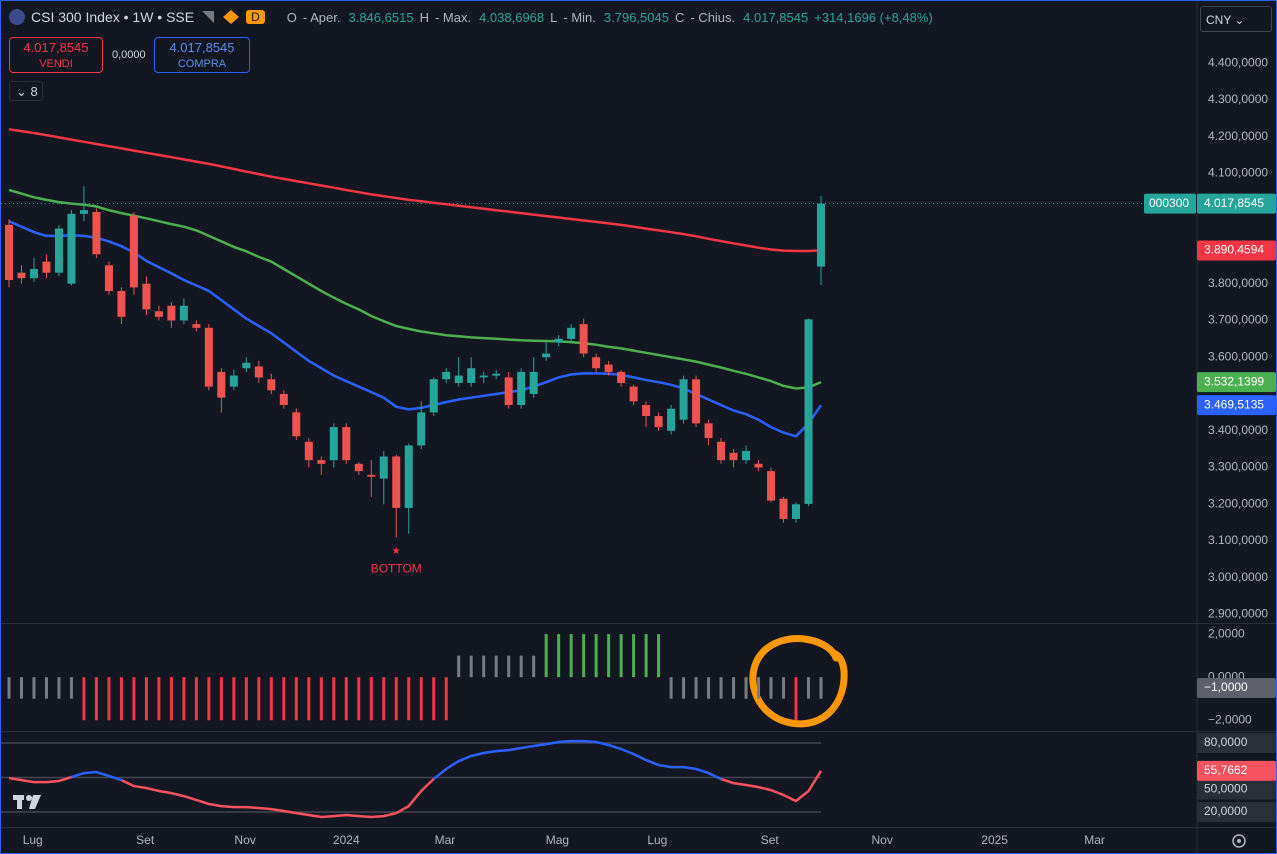 The height and width of the screenshot is (854, 1277). I want to click on line, so click(415, 190).